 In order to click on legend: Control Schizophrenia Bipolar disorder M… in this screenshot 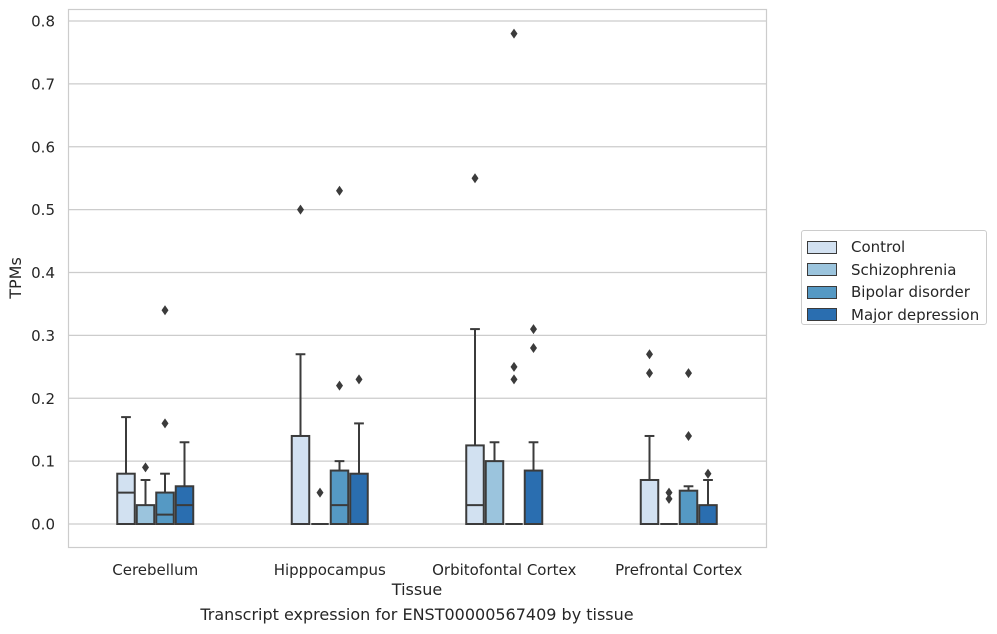, I will do `click(894, 277)`.